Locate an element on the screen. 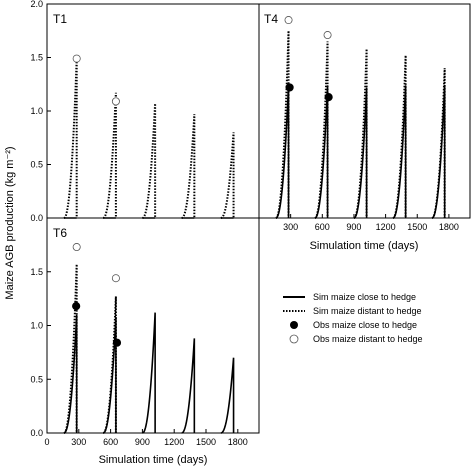 This screenshot has height=471, width=474. panel-t4-x-tick-label: 600 is located at coordinates (322, 227).